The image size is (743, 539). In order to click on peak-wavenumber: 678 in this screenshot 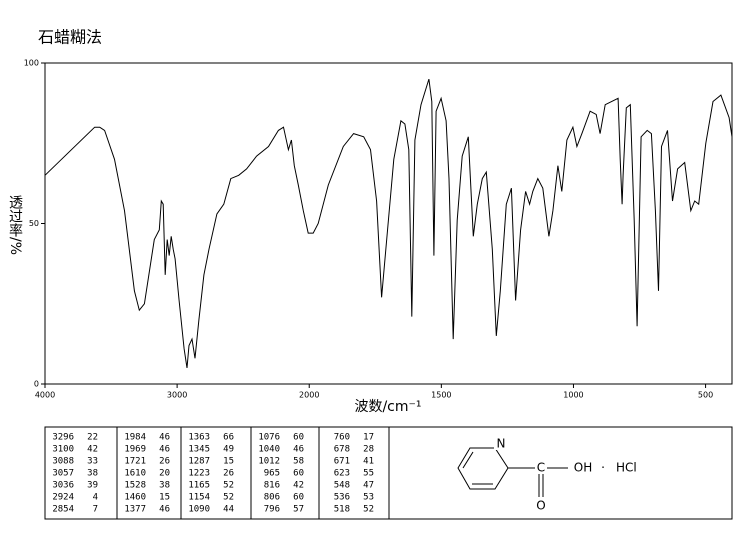, I will do `click(342, 450)`.